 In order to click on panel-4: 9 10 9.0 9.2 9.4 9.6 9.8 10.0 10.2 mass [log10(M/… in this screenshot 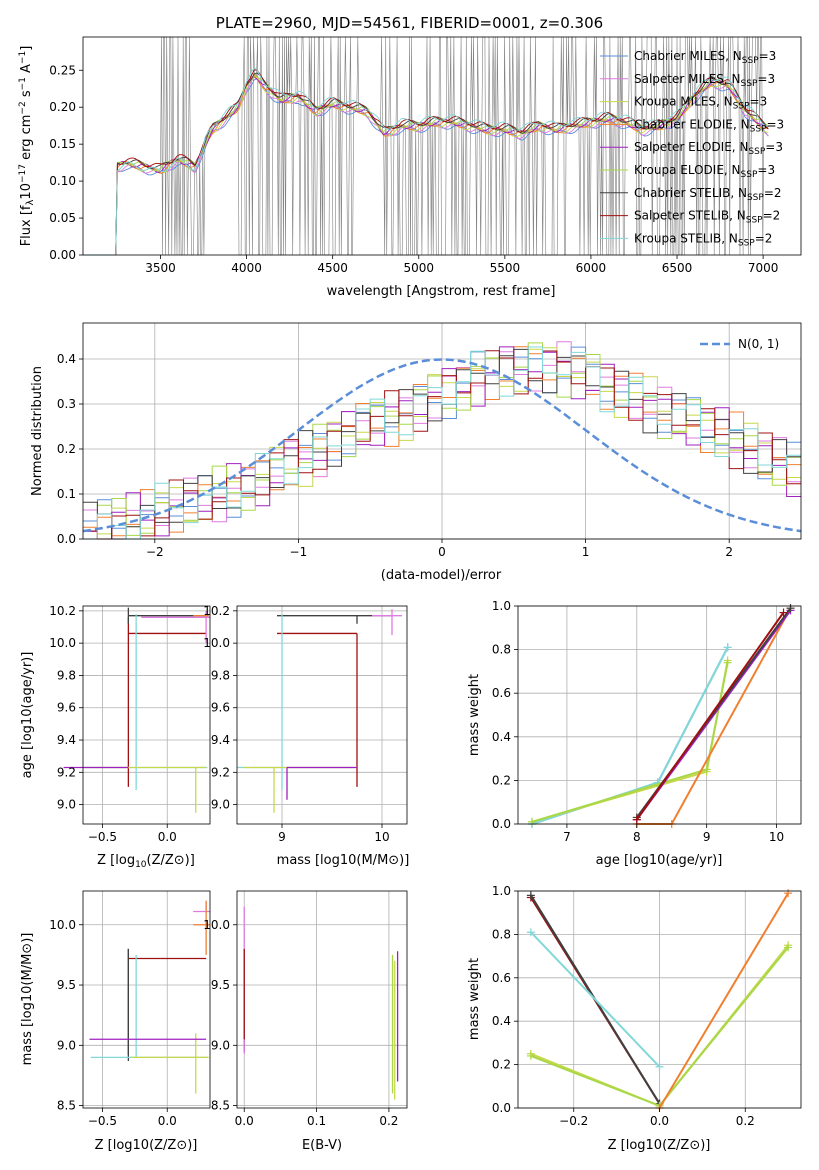, I will do `click(306, 736)`.